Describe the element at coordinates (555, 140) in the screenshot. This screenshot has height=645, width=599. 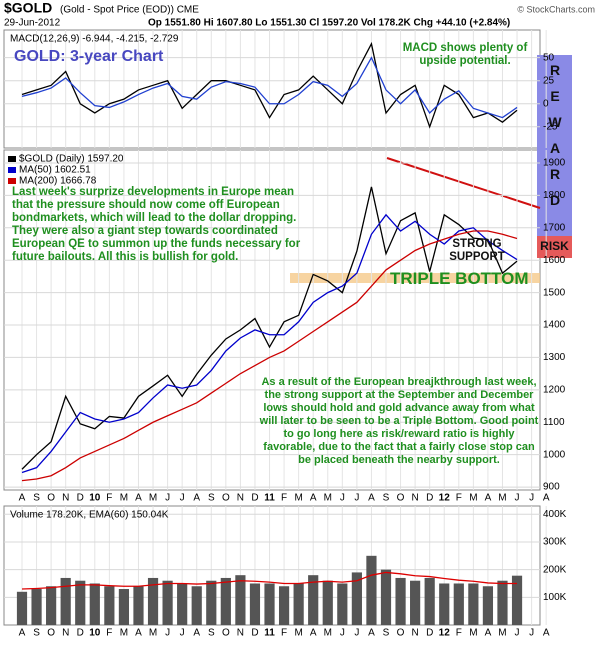
I see `reward-label: REWARD` at that location.